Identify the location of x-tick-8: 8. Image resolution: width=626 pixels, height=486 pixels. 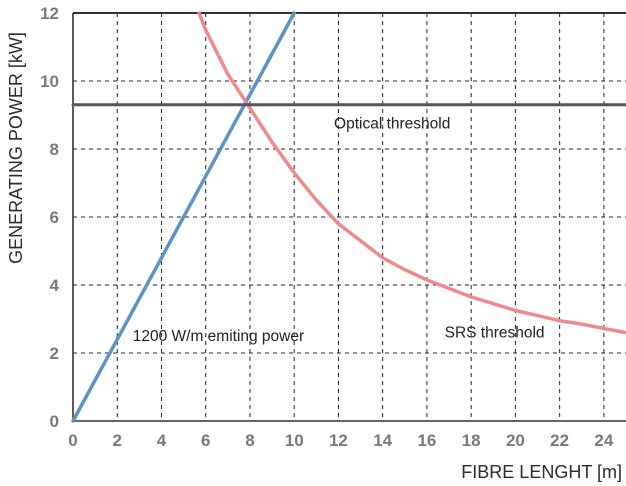
(249, 440).